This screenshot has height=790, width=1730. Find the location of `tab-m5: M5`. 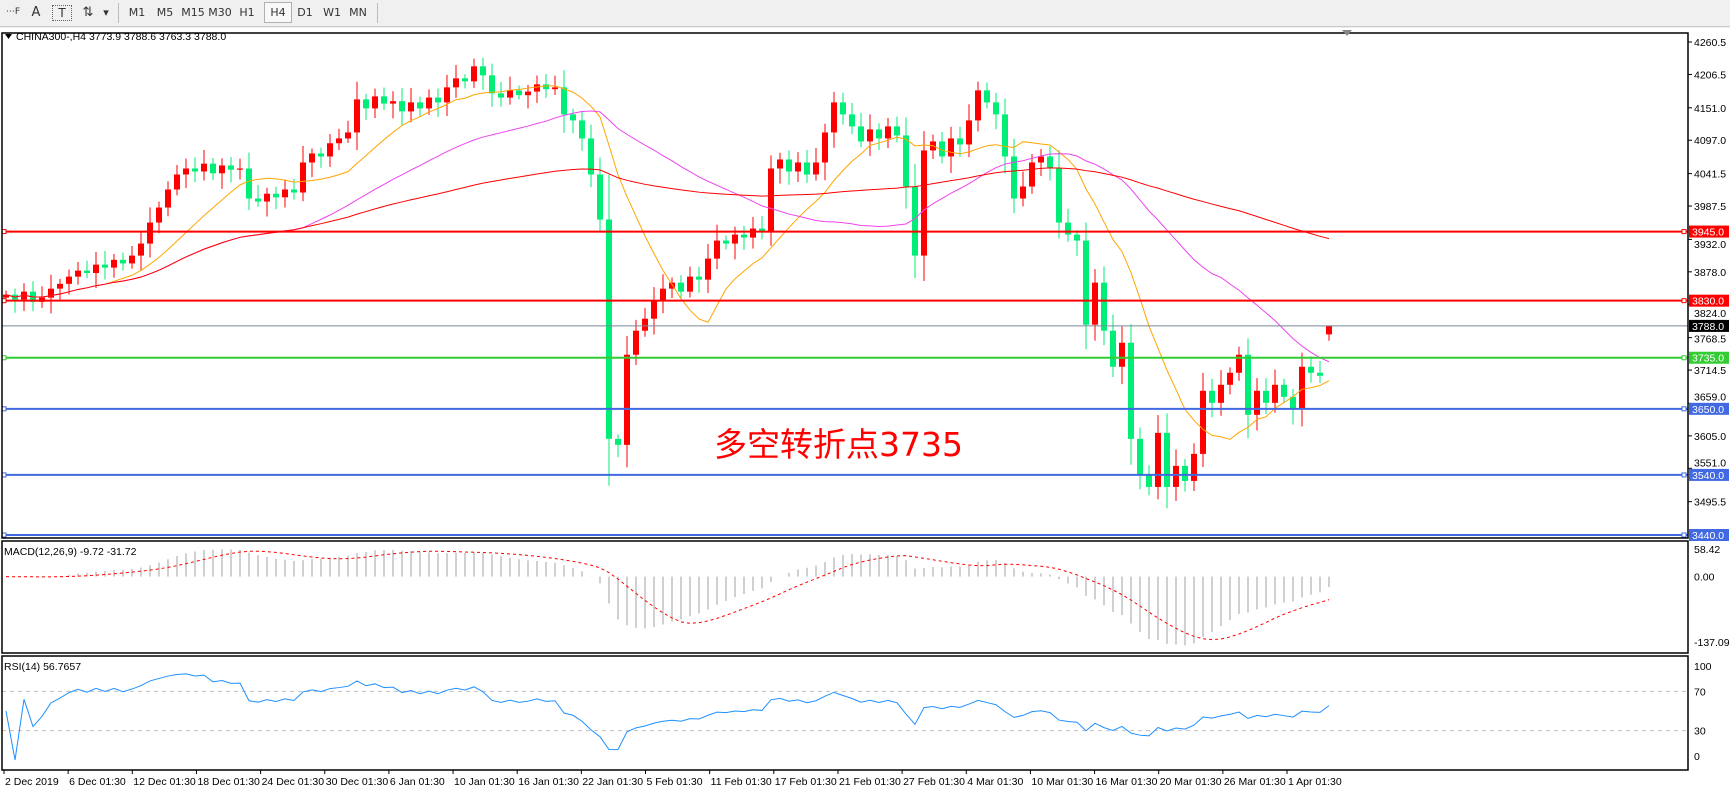

tab-m5: M5 is located at coordinates (165, 12).